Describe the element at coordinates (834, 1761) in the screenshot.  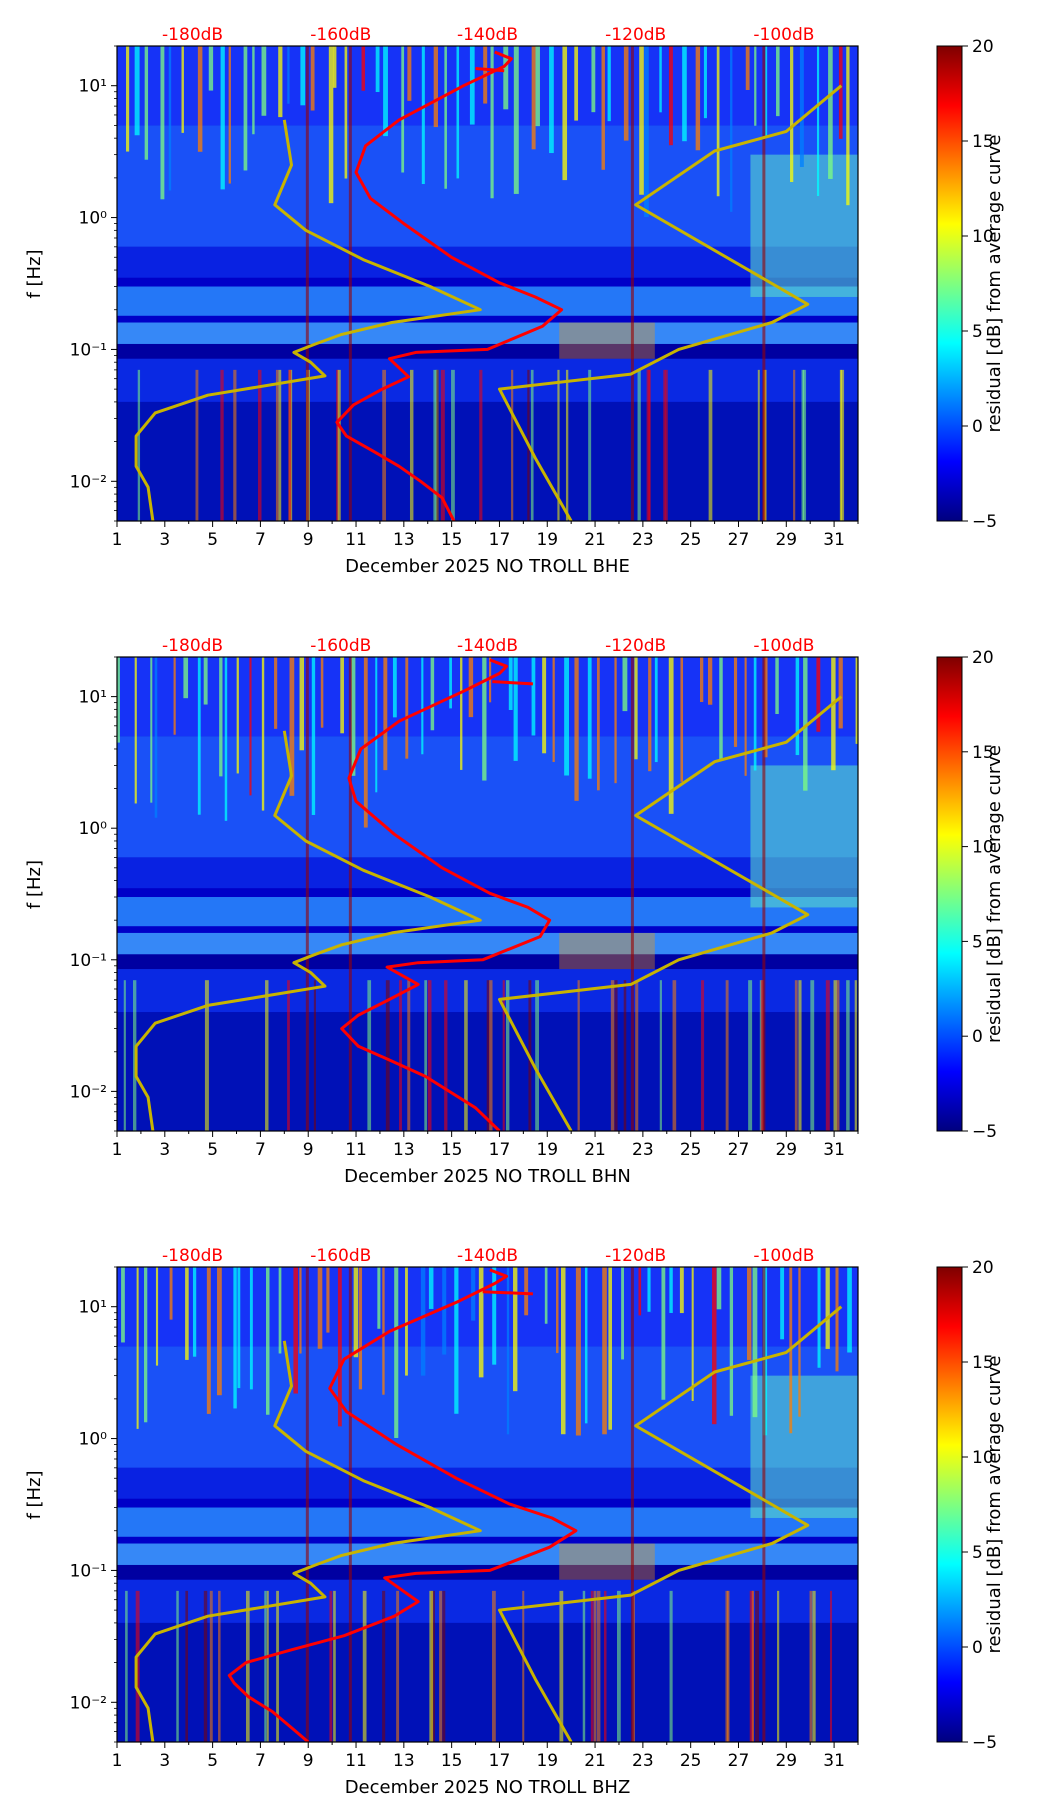
I see `x-tick-label: 31` at that location.